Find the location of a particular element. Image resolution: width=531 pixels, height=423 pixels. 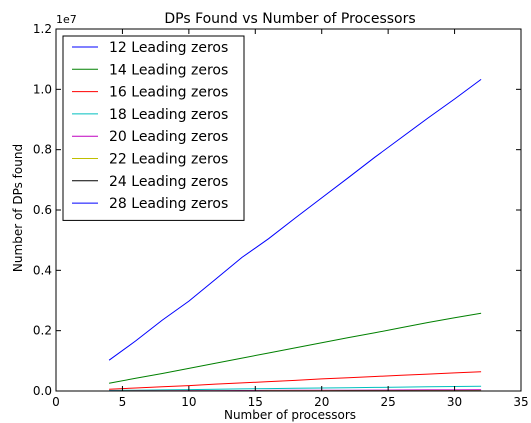

legend-label-0: 12 Leading zeros is located at coordinates (168, 48).